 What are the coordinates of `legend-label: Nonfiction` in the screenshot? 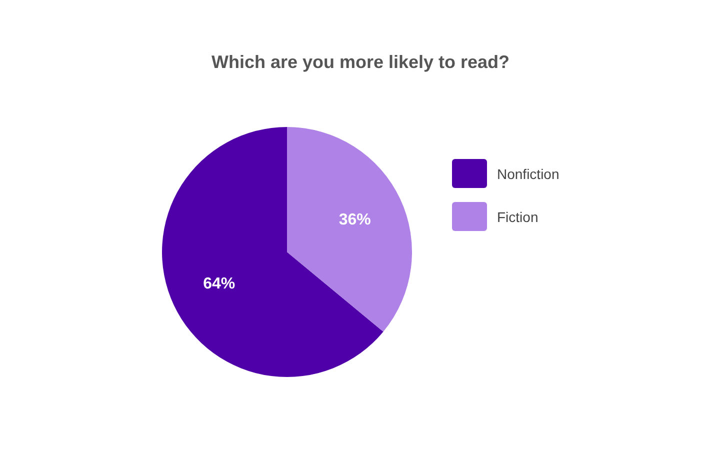 It's located at (528, 174).